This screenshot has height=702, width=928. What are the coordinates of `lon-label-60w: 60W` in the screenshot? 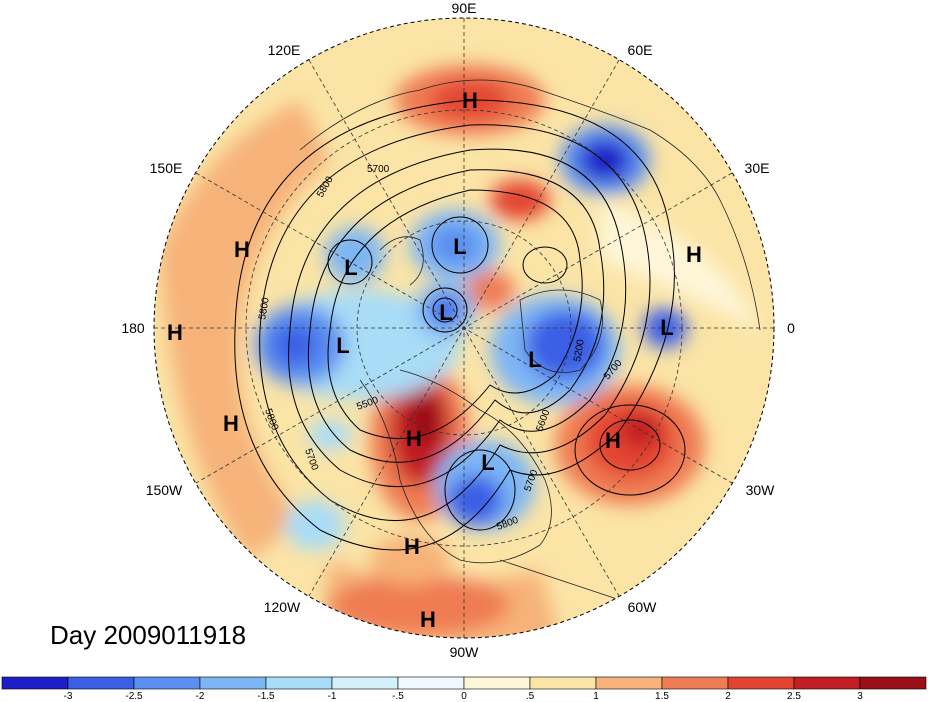 It's located at (643, 607).